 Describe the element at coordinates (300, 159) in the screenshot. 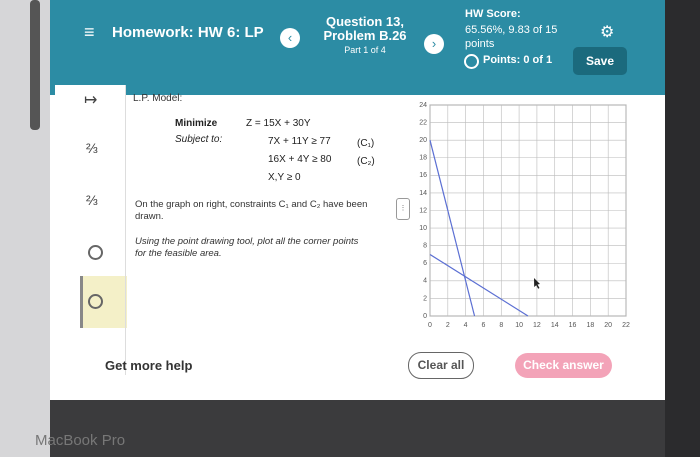

I see `constraint: 16X + 4Y ≥ 80` at that location.